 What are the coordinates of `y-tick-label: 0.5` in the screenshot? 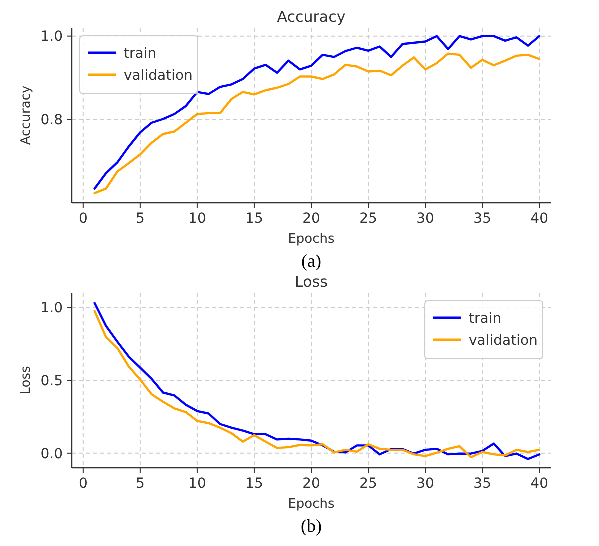 It's located at (51, 381).